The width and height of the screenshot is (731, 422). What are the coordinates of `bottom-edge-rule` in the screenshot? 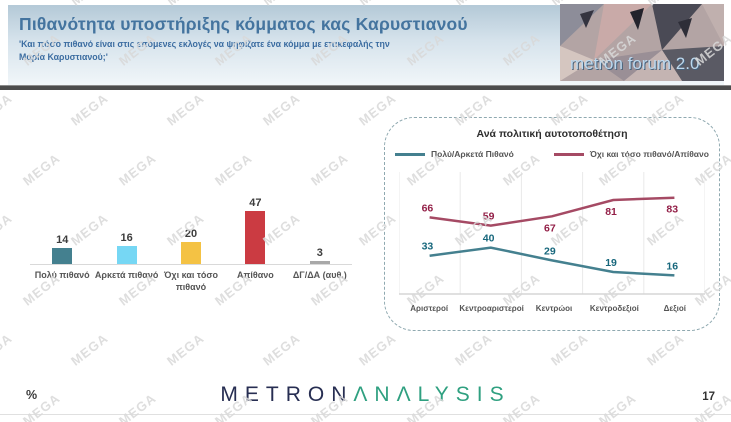 It's located at (365, 414).